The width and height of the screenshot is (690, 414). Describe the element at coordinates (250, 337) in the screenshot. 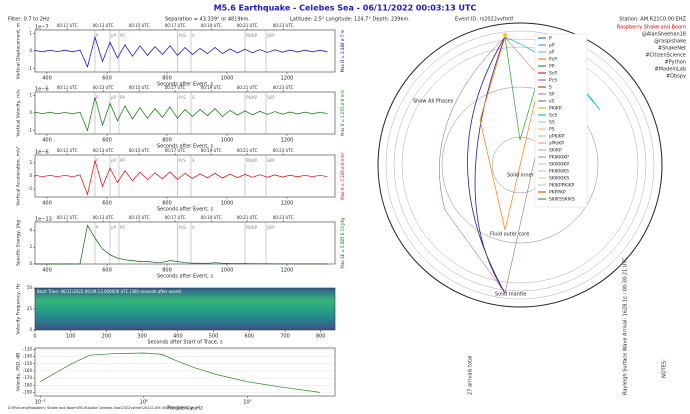

I see `x-tick-label: 600` at that location.